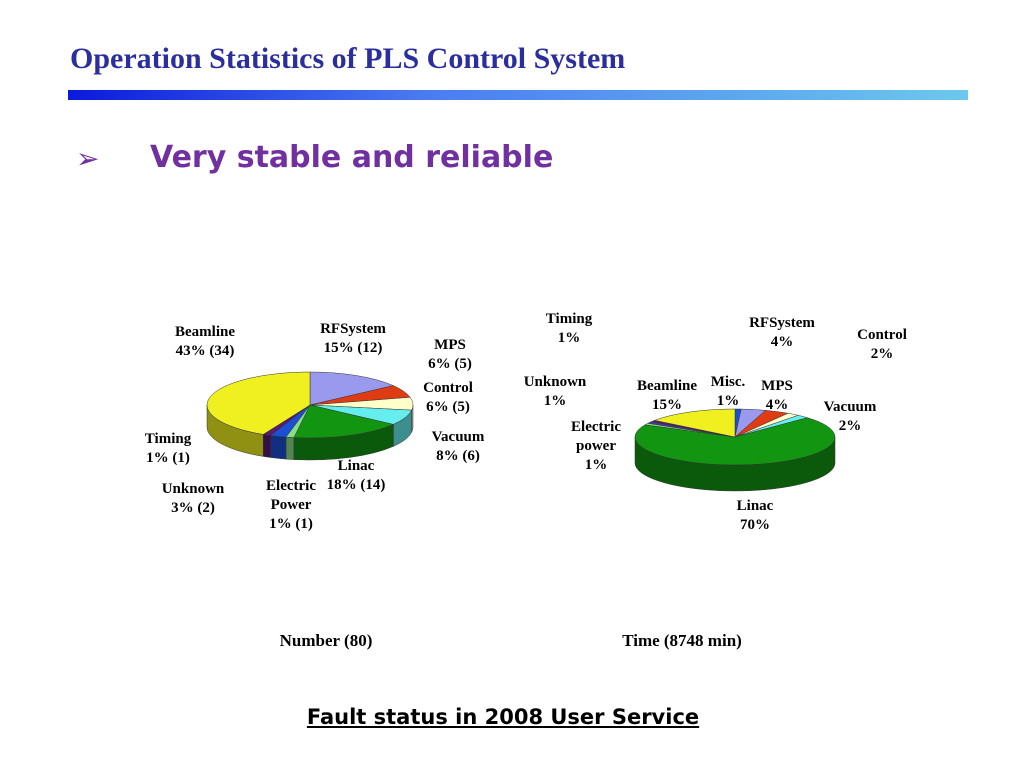 The width and height of the screenshot is (1024, 768). Describe the element at coordinates (326, 640) in the screenshot. I see `chart-title: Number (80)` at that location.